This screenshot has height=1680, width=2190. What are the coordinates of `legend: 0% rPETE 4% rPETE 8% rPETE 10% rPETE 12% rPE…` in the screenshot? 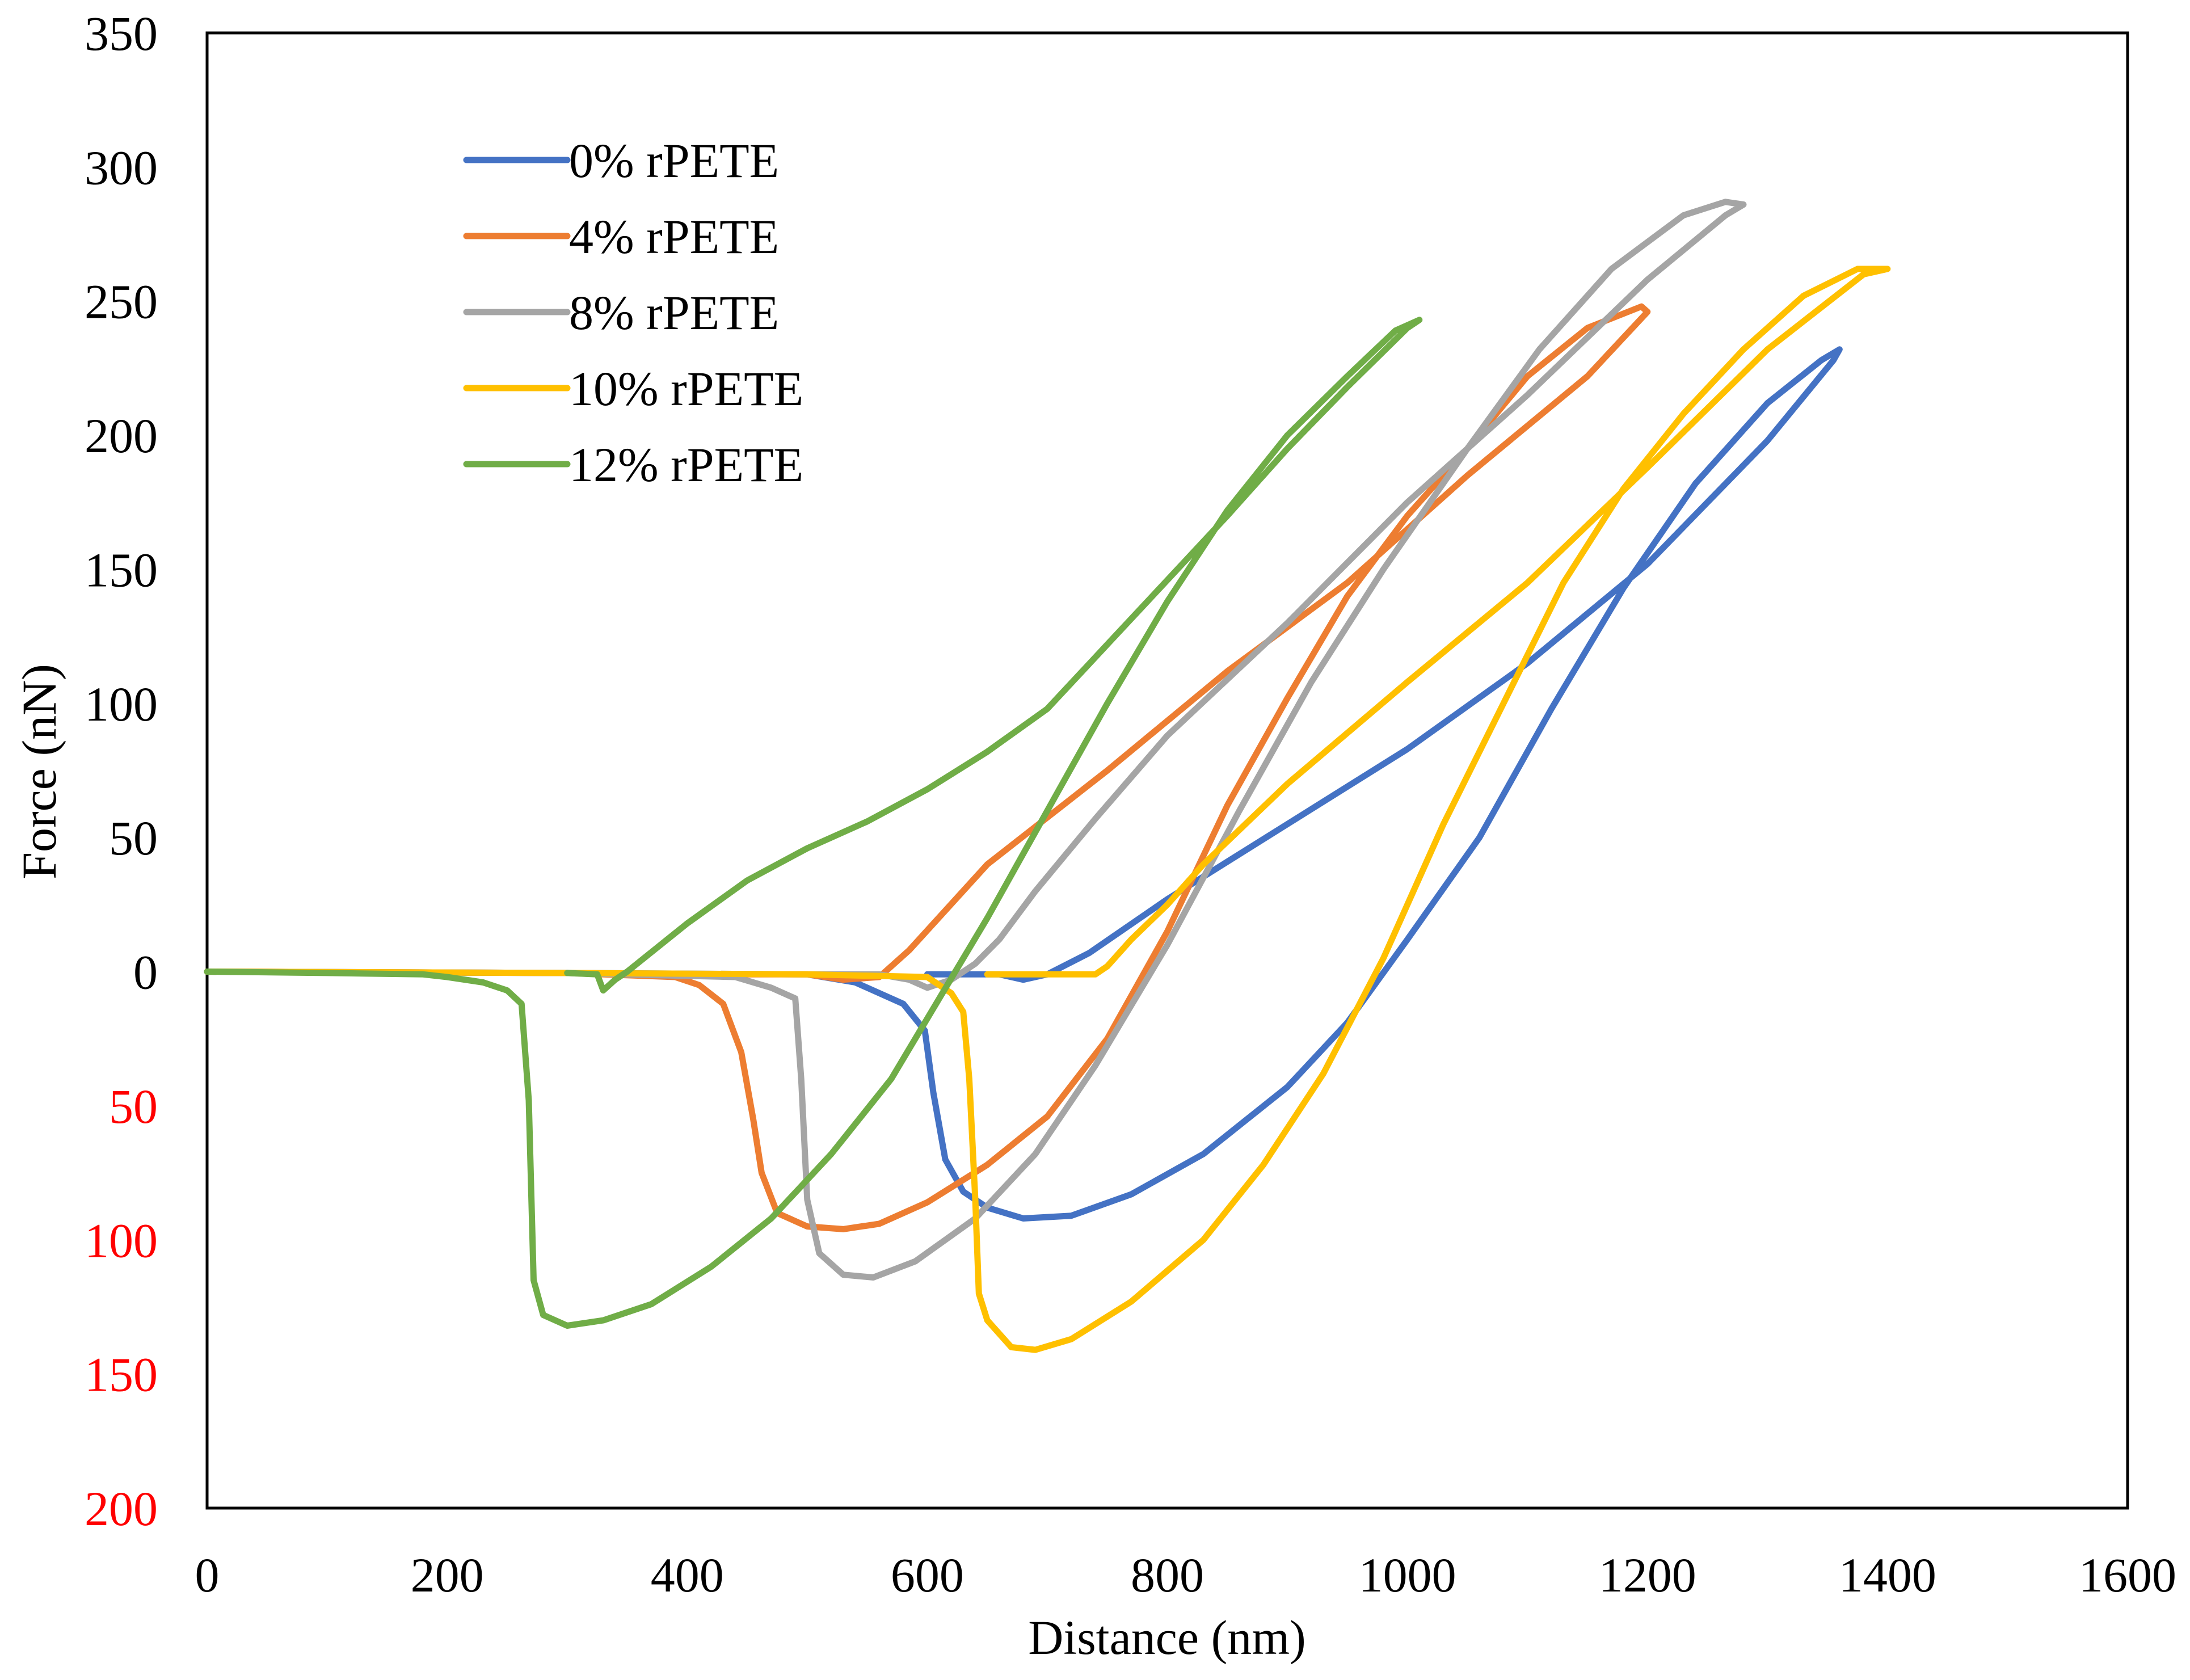 It's located at (633, 312).